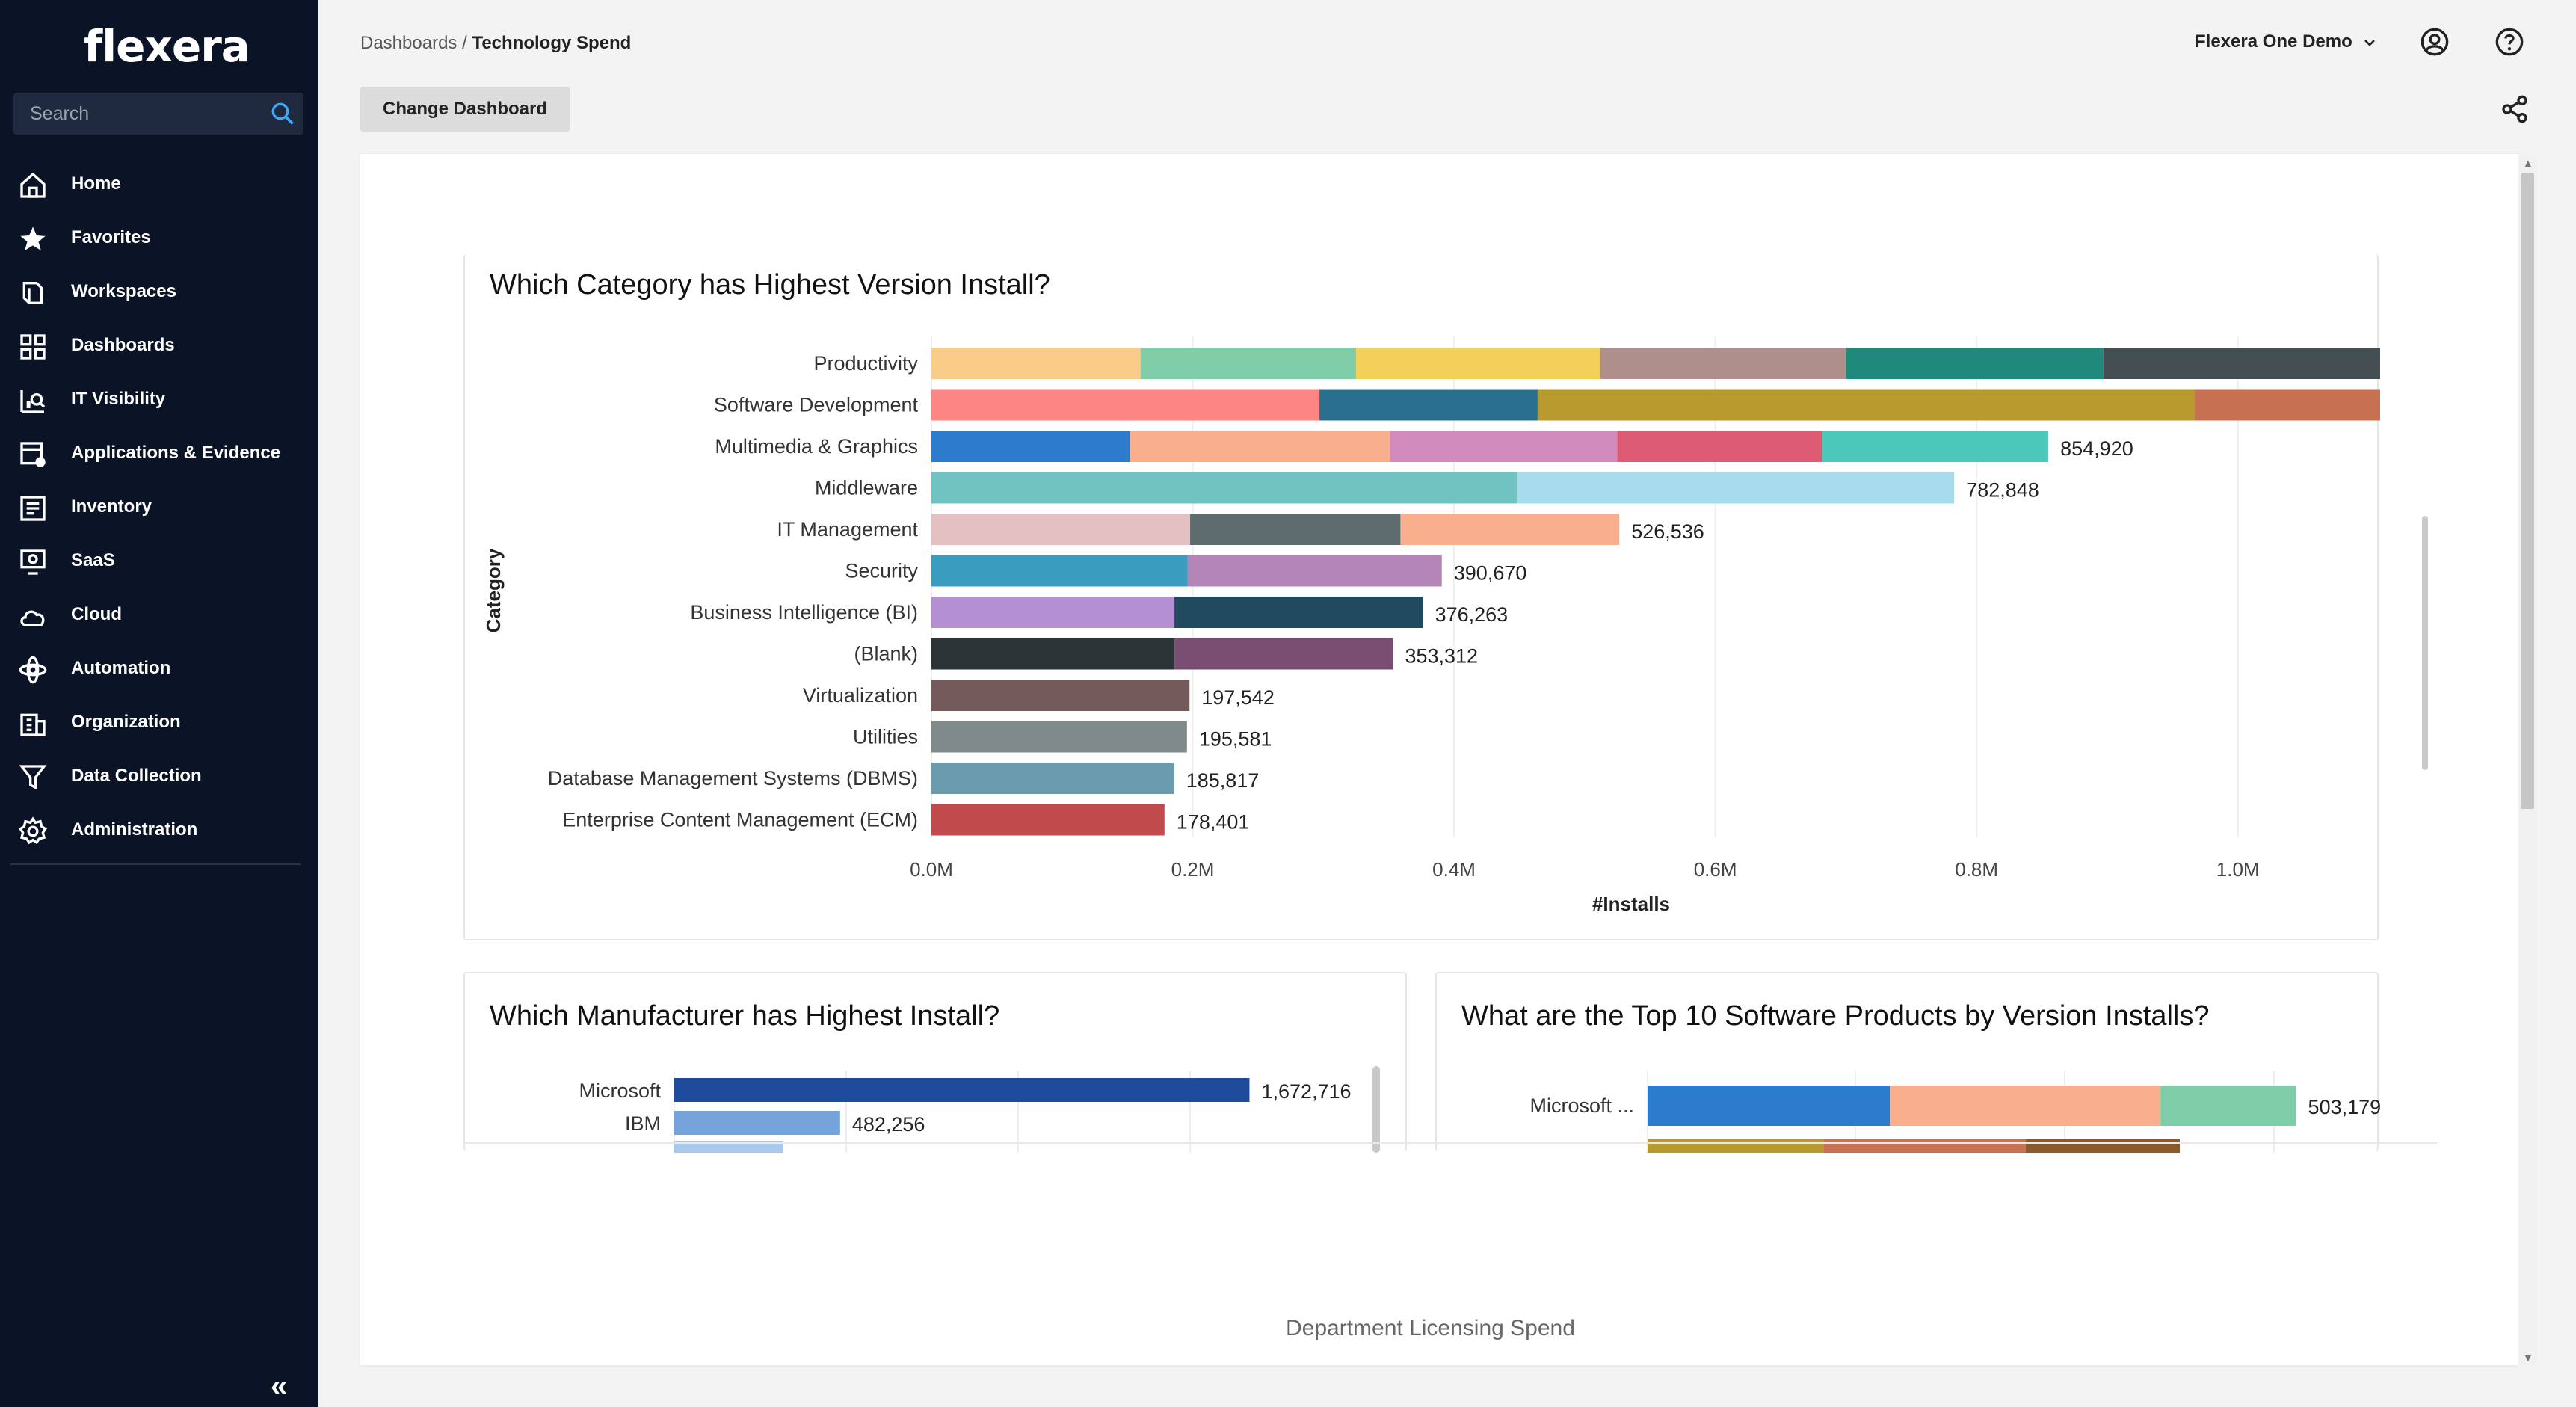 The image size is (2576, 1407). What do you see at coordinates (176, 453) in the screenshot?
I see `sidebar-item-label: Applications & Evidence` at bounding box center [176, 453].